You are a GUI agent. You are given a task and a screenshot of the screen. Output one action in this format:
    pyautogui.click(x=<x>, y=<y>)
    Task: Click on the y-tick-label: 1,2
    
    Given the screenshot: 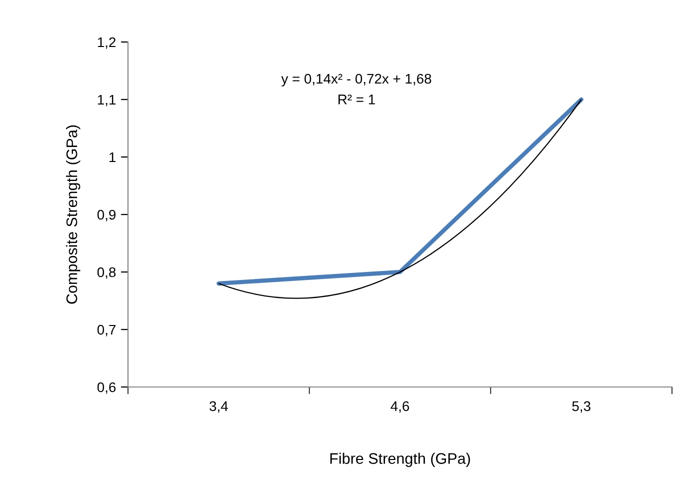 What is the action you would take?
    pyautogui.click(x=107, y=43)
    